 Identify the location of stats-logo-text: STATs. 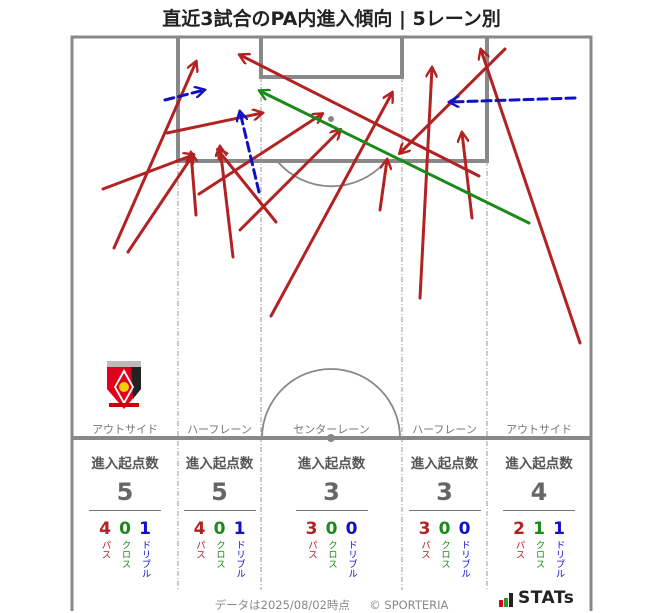
(546, 598).